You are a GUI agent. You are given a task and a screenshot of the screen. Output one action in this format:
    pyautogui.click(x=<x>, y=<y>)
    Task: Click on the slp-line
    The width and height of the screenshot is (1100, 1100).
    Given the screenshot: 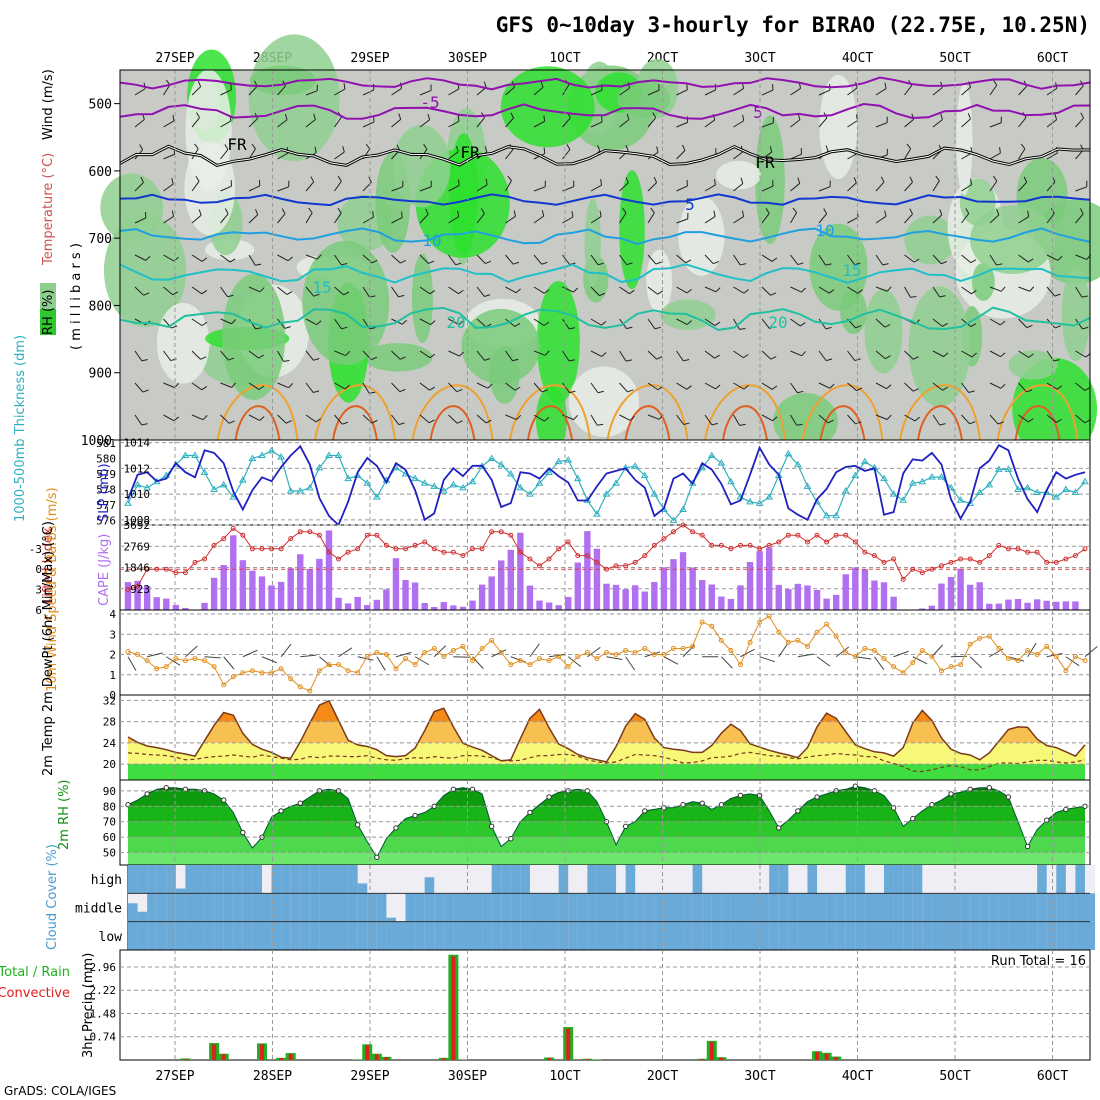 What is the action you would take?
    pyautogui.click(x=606, y=485)
    